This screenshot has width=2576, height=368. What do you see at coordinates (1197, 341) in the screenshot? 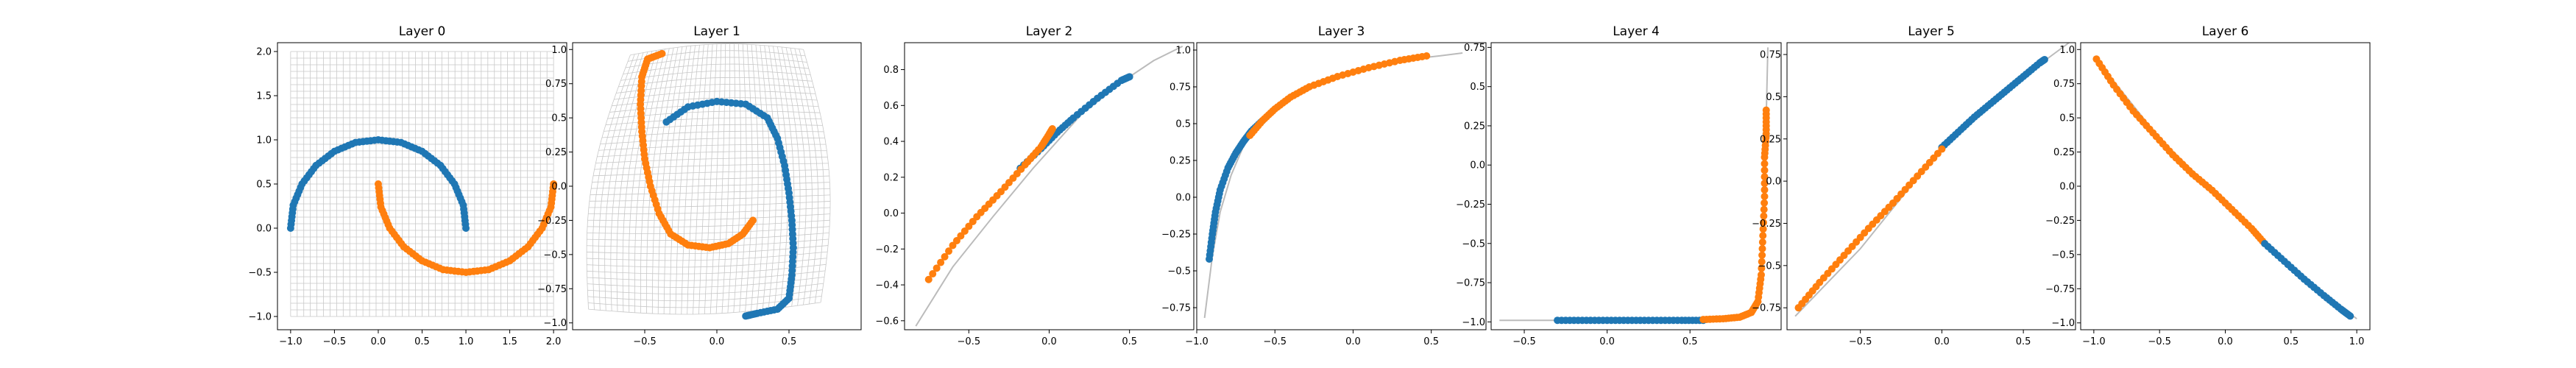
I see `x-tick-label: −1.0` at bounding box center [1197, 341].